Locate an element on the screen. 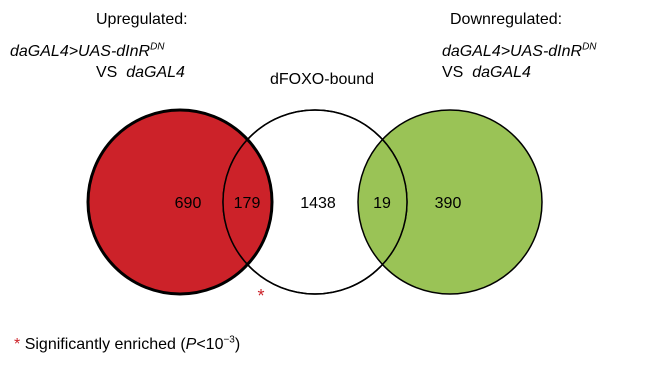 Image resolution: width=645 pixels, height=366 pixels. legend-star: * is located at coordinates (17, 344).